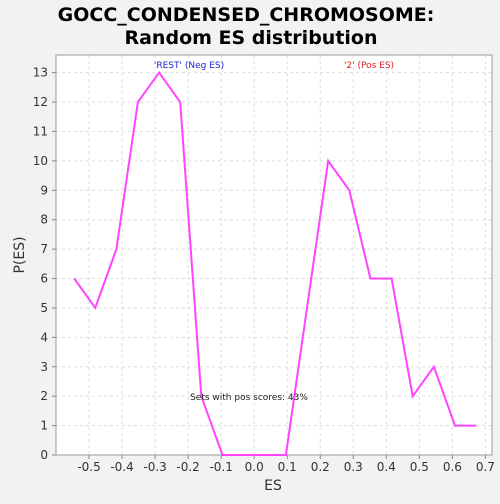 This screenshot has width=500, height=504. Describe the element at coordinates (44, 190) in the screenshot. I see `y-tick-label: 9` at that location.